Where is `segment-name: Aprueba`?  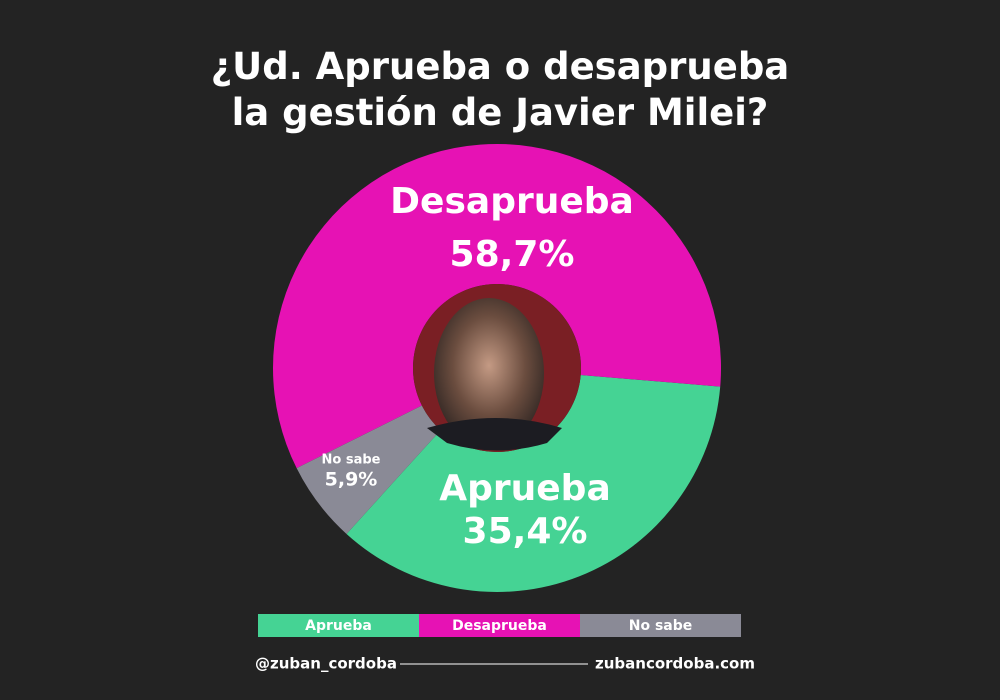
segment-name: Aprueba is located at coordinates (525, 488).